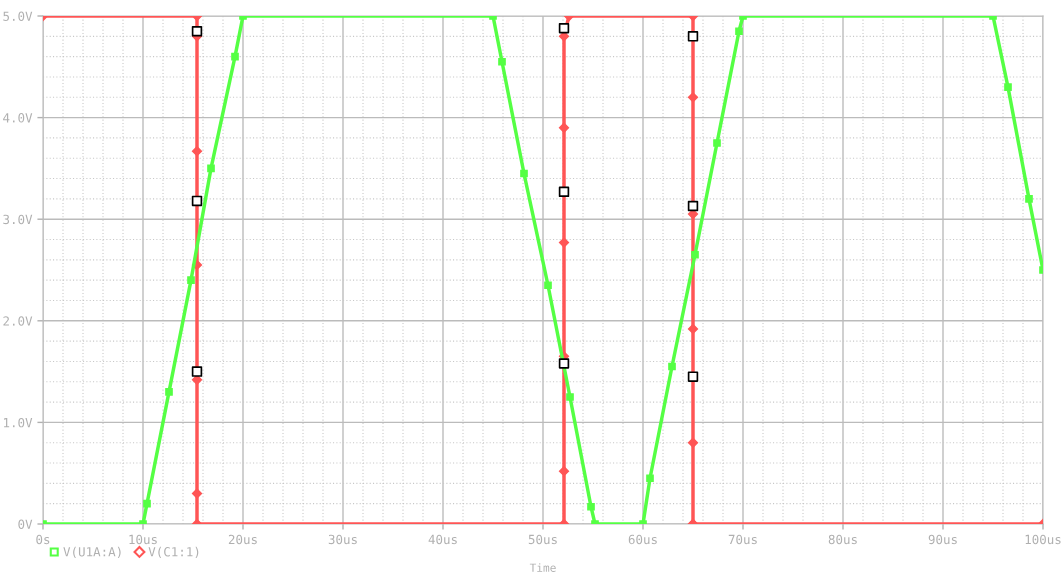  Describe the element at coordinates (18, 16) in the screenshot. I see `y-tick-label: 5.0V` at that location.